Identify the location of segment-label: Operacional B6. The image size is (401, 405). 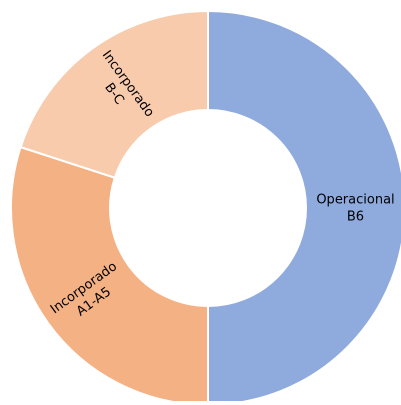
(355, 208).